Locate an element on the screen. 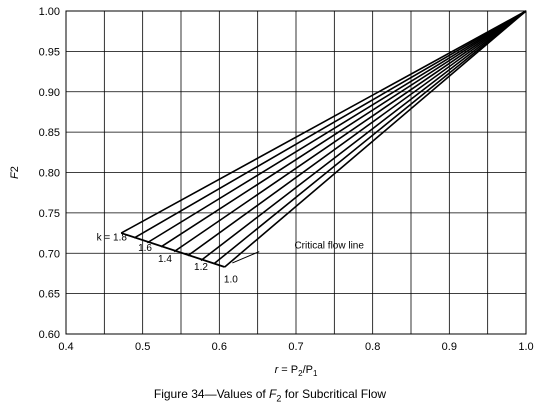 The width and height of the screenshot is (540, 412). chart-annotation: 1.6 is located at coordinates (145, 248).